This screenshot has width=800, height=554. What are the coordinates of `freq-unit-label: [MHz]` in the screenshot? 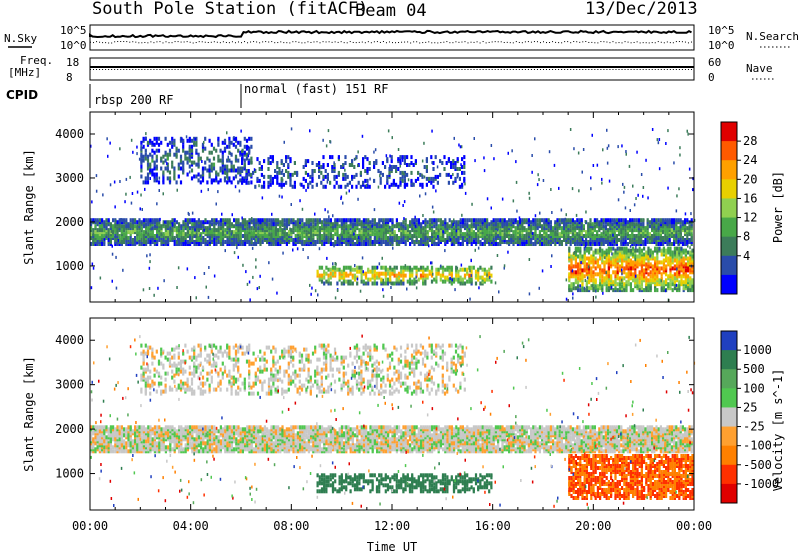 It's located at (24, 72).